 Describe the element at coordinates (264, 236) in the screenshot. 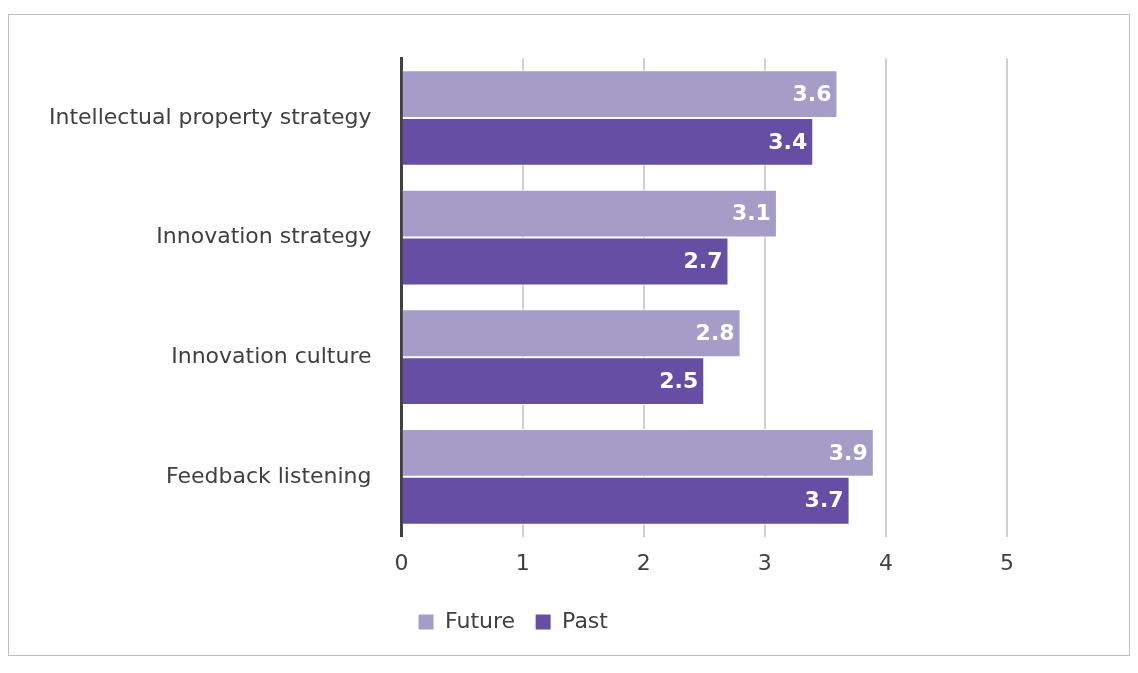

I see `y-tick-label: Innovation strategy` at that location.